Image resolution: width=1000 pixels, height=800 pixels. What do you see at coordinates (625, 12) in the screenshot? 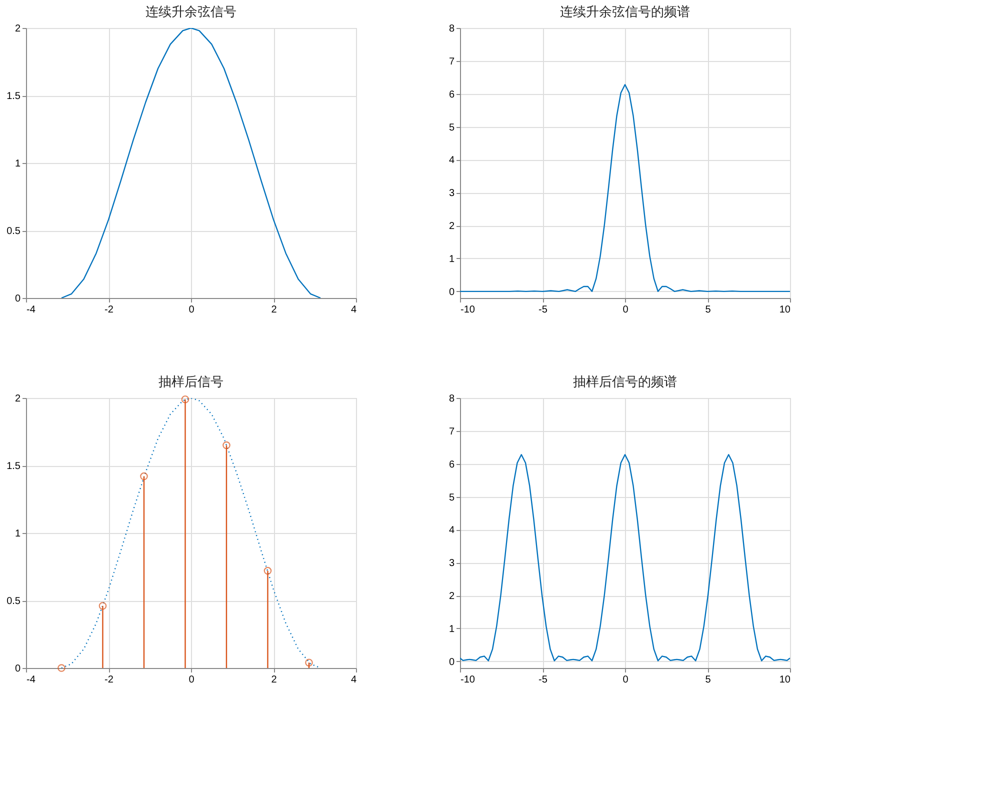
I see `chart-title: 连续升余弦信号的频谱` at bounding box center [625, 12].